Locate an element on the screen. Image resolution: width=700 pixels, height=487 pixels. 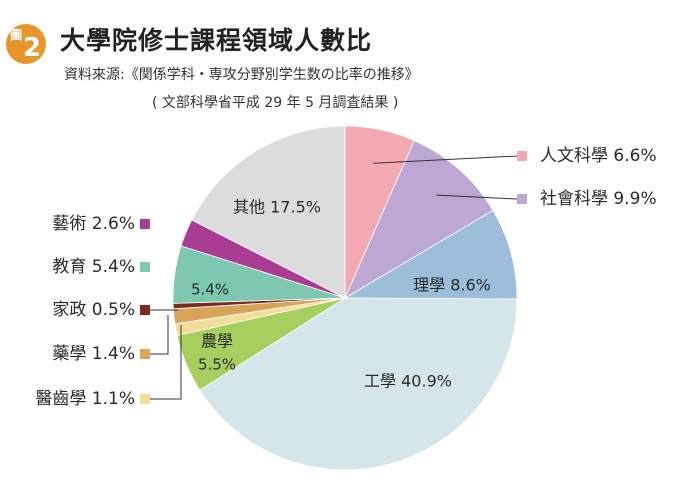
source-line-1: 資料來源:《関係学科・専攻分野別学生数の比率の推移》 is located at coordinates (241, 75).